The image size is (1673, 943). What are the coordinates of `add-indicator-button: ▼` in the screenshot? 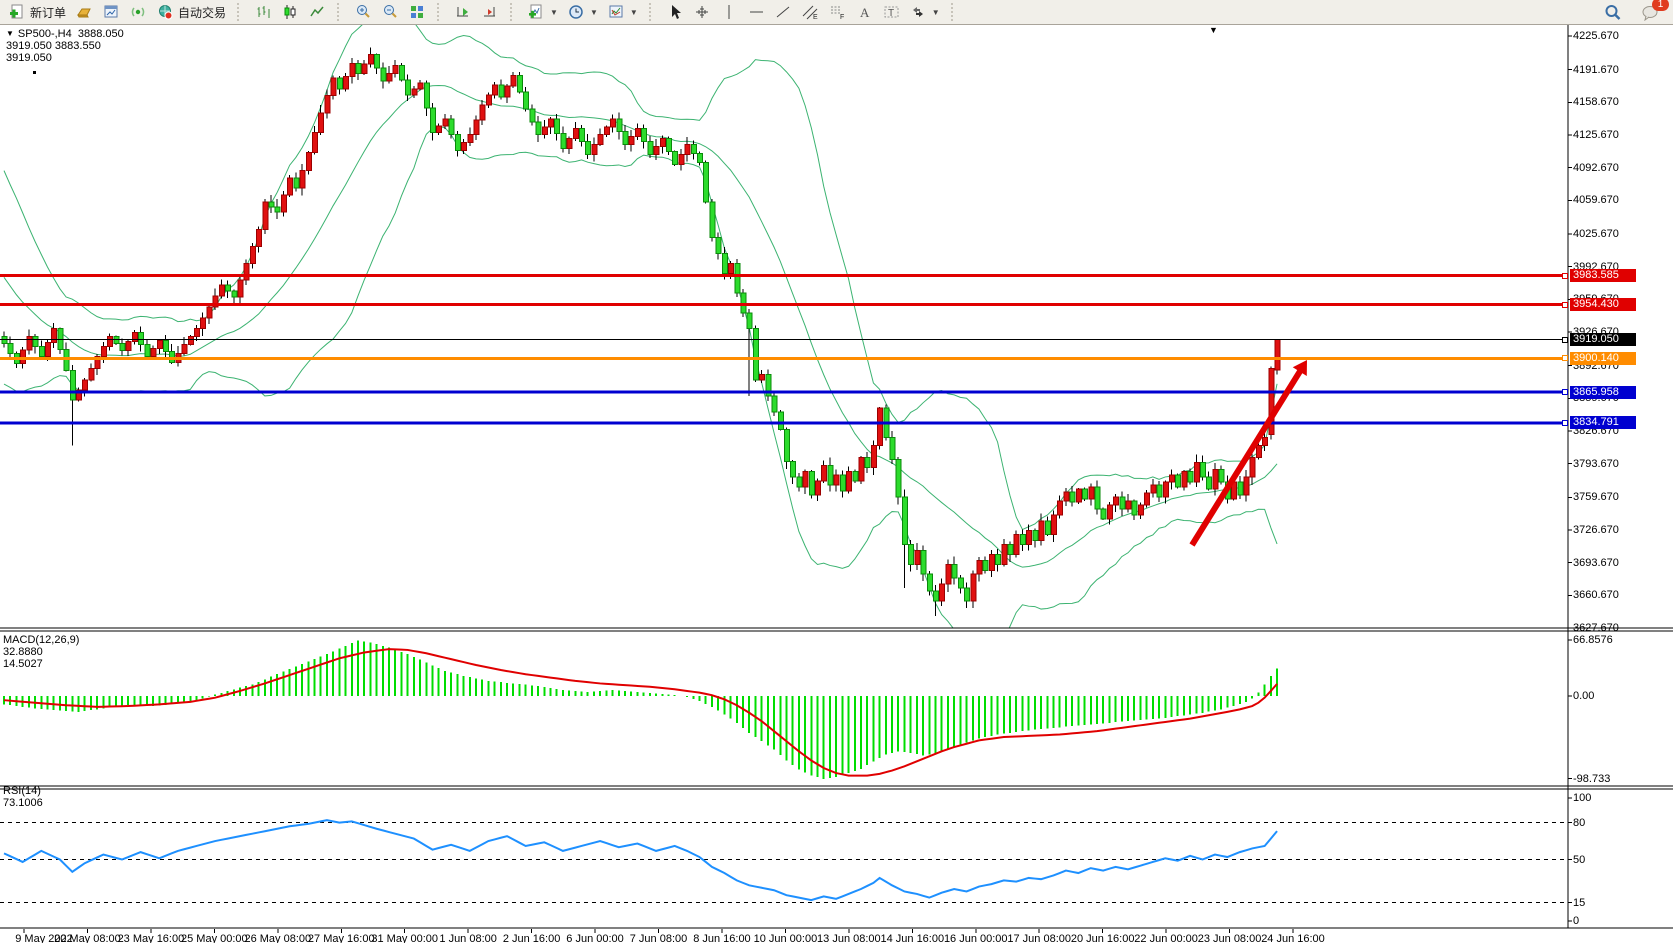 It's located at (543, 12).